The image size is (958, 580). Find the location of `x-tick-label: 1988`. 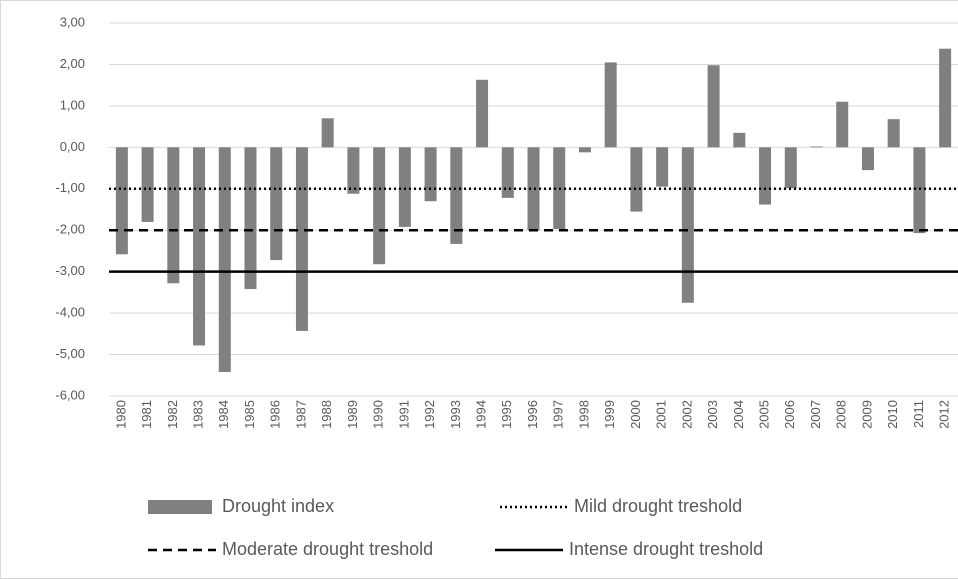

x-tick-label: 1988 is located at coordinates (326, 414).